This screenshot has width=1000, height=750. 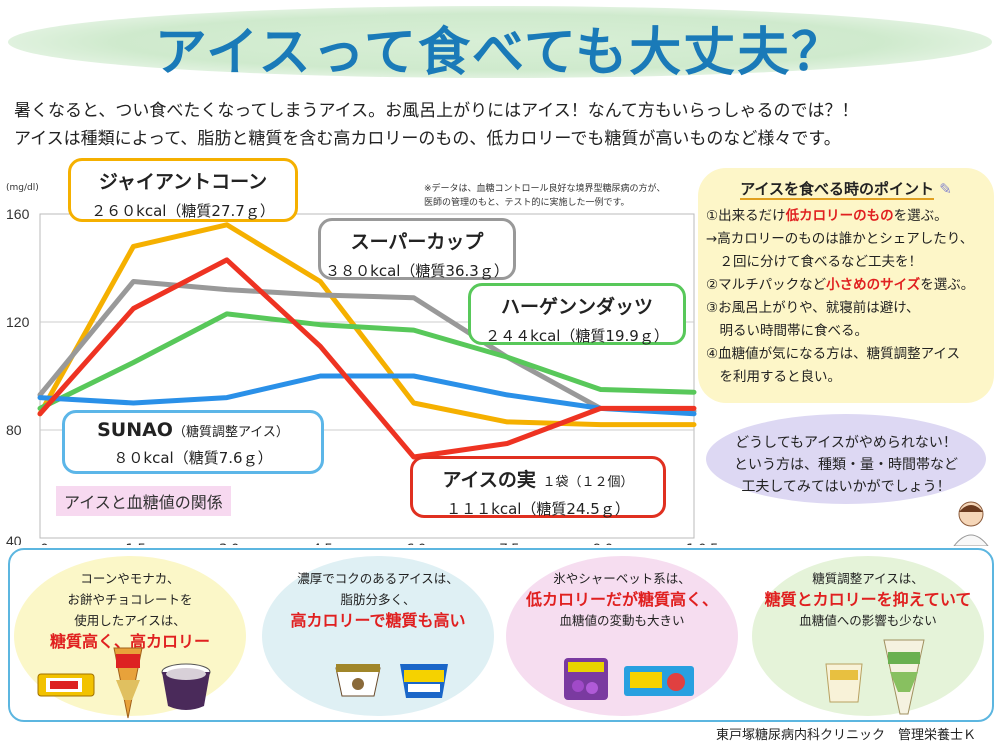 I want to click on card-text: お餅やチョコレートを, so click(x=130, y=599).